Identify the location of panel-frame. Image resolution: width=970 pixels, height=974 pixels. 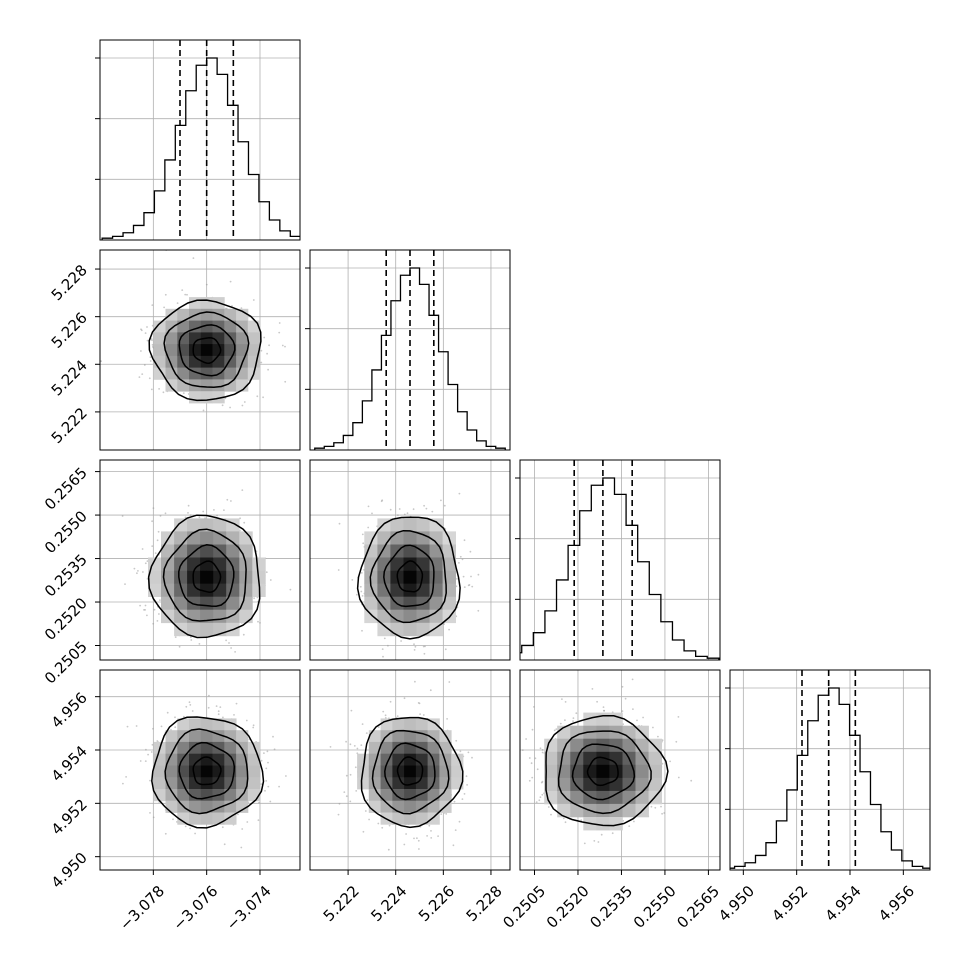
(200, 770).